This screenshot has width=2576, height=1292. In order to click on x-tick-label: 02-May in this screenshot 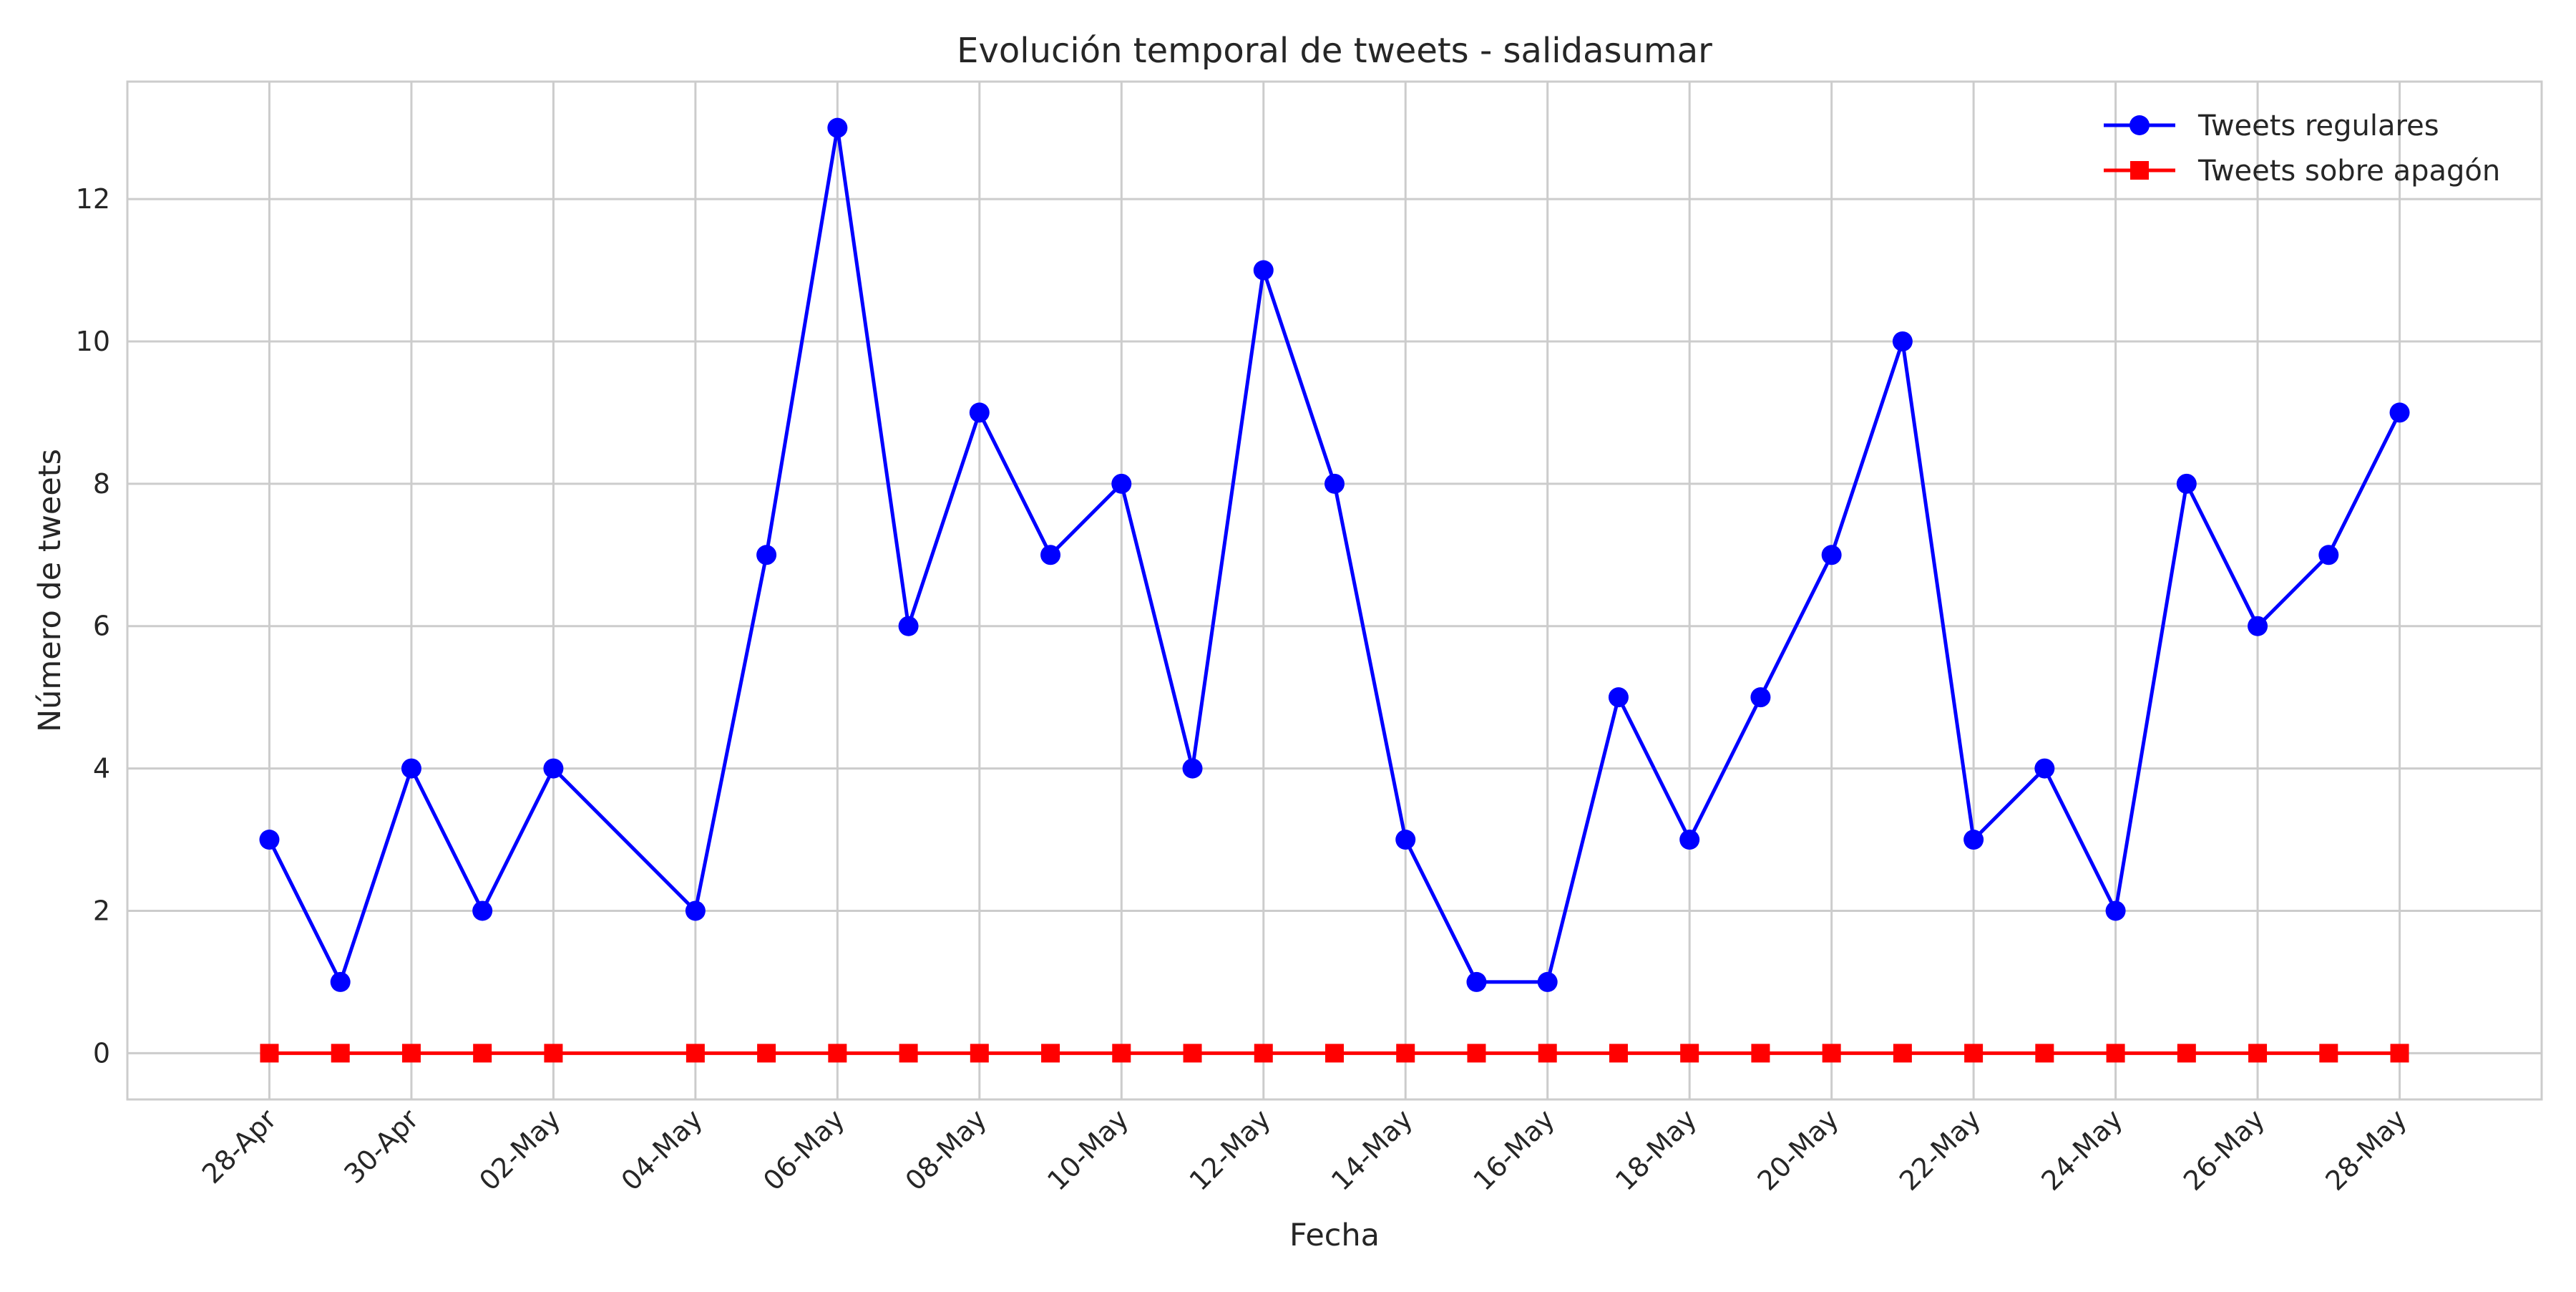, I will do `click(520, 1150)`.